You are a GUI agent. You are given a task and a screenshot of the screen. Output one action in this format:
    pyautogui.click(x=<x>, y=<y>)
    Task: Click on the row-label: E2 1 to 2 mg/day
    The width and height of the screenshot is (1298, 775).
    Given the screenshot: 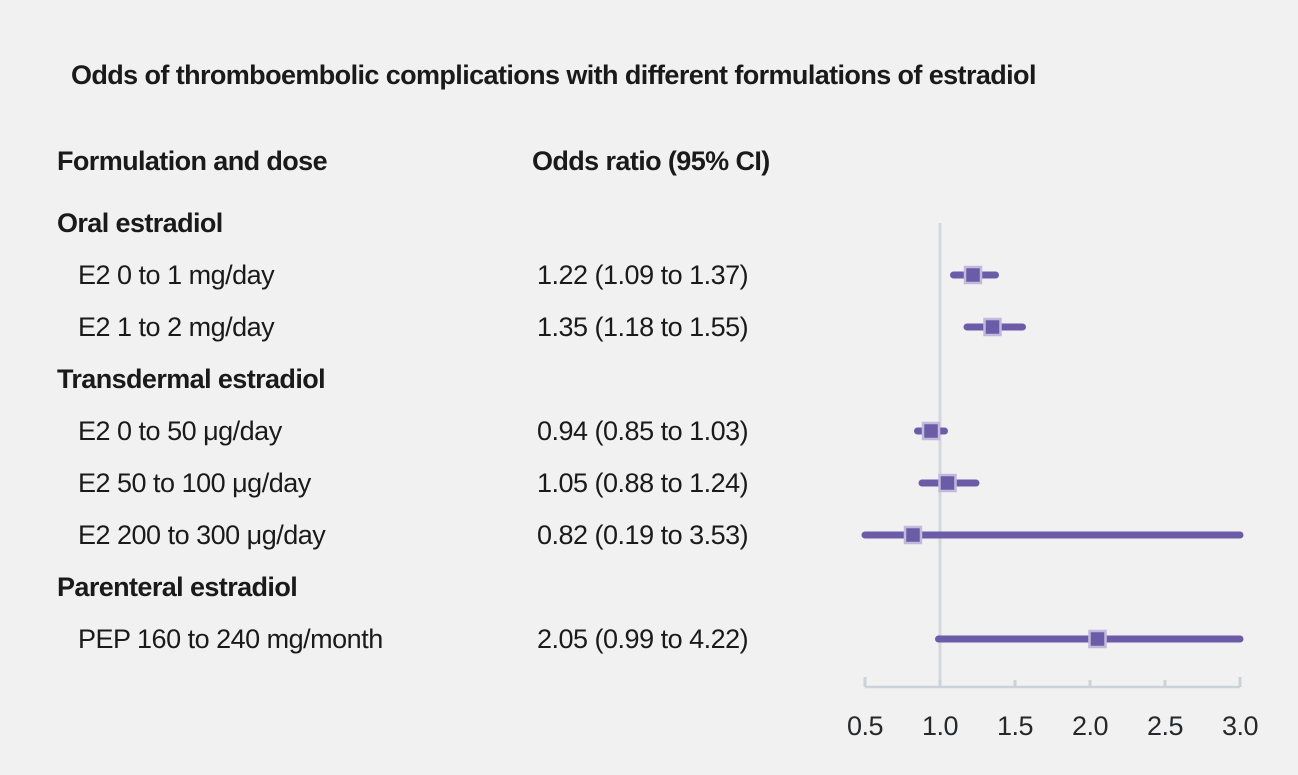 What is the action you would take?
    pyautogui.click(x=176, y=327)
    